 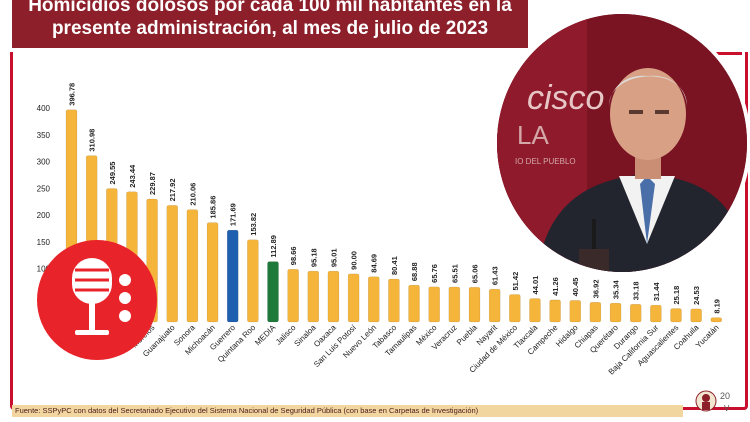 I want to click on category-label: Puebla, so click(x=467, y=335).